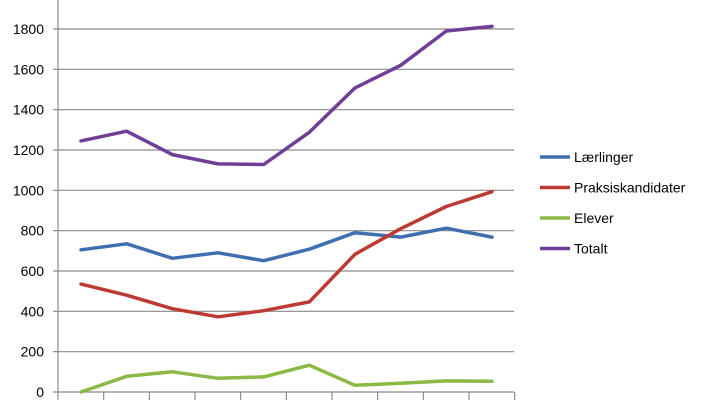 The width and height of the screenshot is (706, 403). Describe the element at coordinates (28, 150) in the screenshot. I see `y-tick-label: 1200` at that location.